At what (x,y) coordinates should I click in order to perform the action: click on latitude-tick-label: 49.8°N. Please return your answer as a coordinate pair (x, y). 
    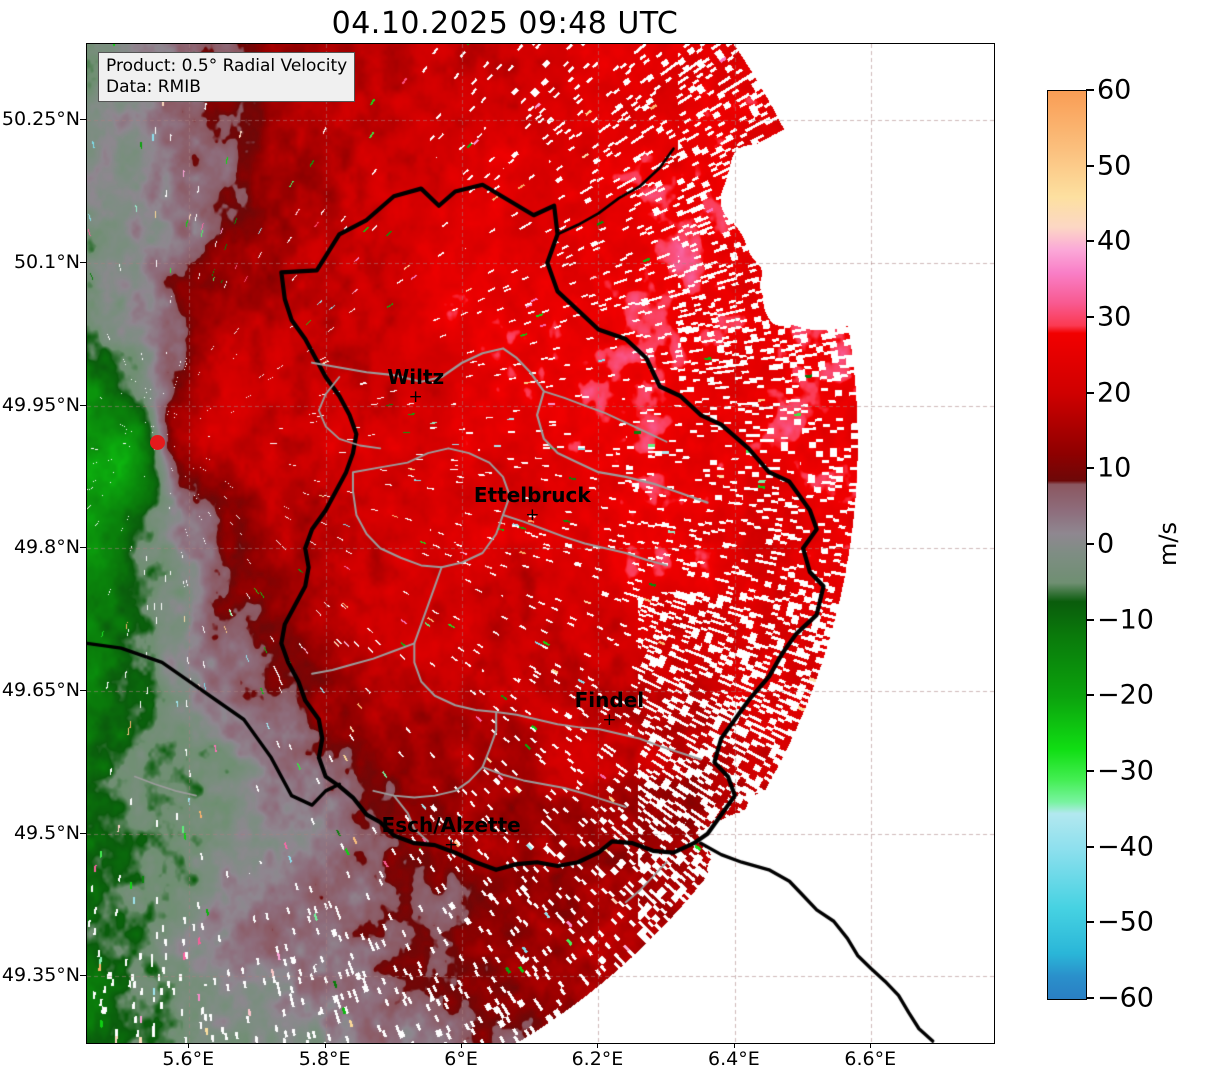
    Looking at the image, I should click on (46, 547).